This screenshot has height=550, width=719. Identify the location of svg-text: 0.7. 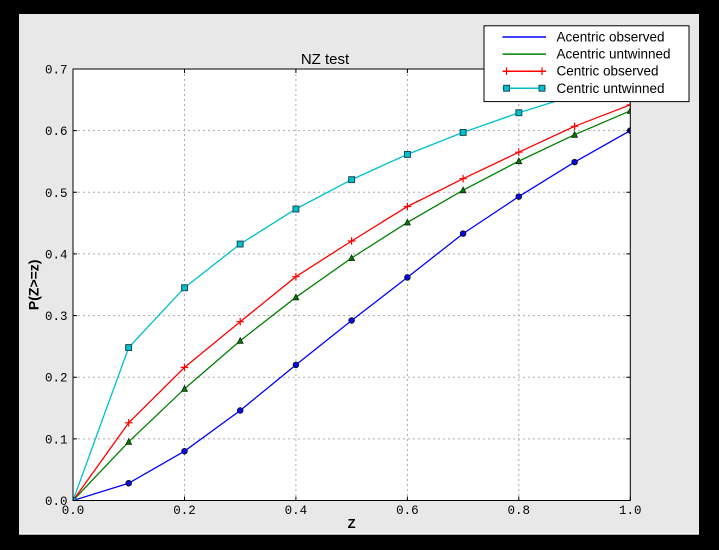
(56, 71).